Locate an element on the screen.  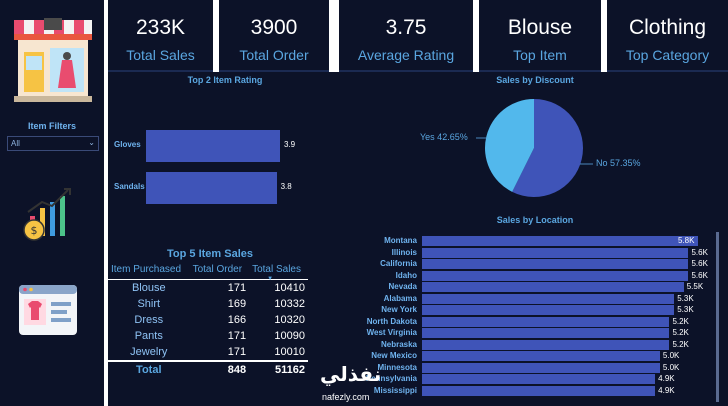
kpi-label: Top Category is located at coordinates (667, 55).